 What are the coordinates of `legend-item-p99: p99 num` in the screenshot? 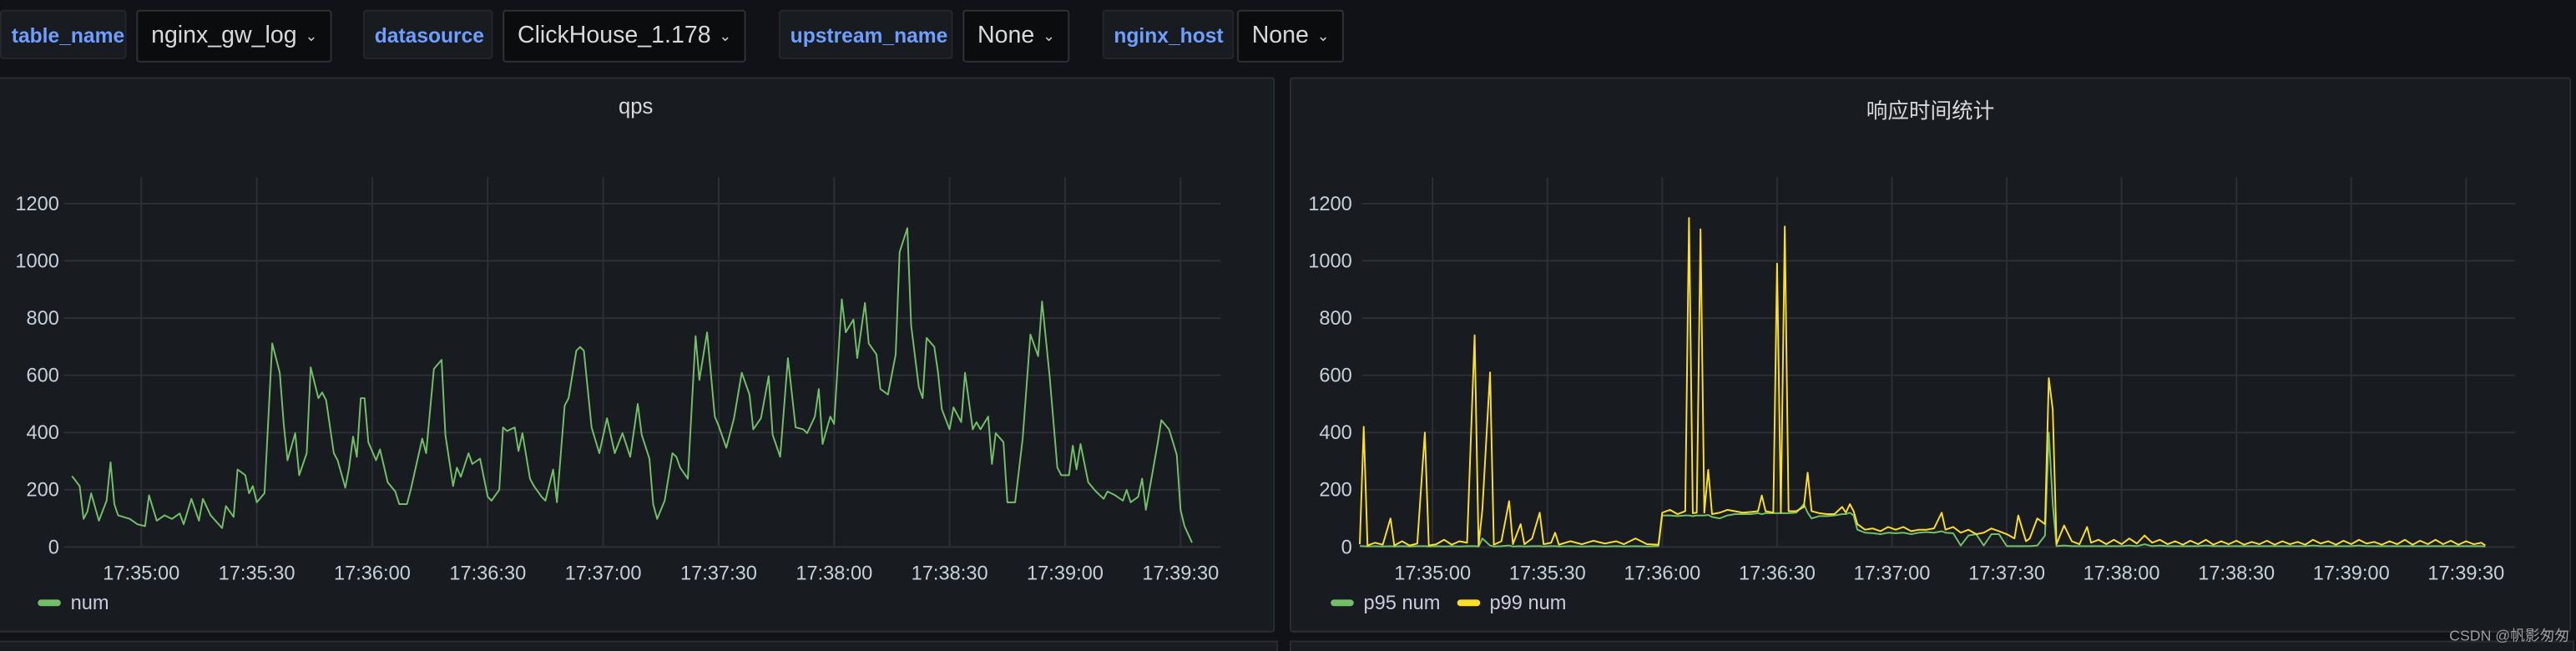 It's located at (1512, 603).